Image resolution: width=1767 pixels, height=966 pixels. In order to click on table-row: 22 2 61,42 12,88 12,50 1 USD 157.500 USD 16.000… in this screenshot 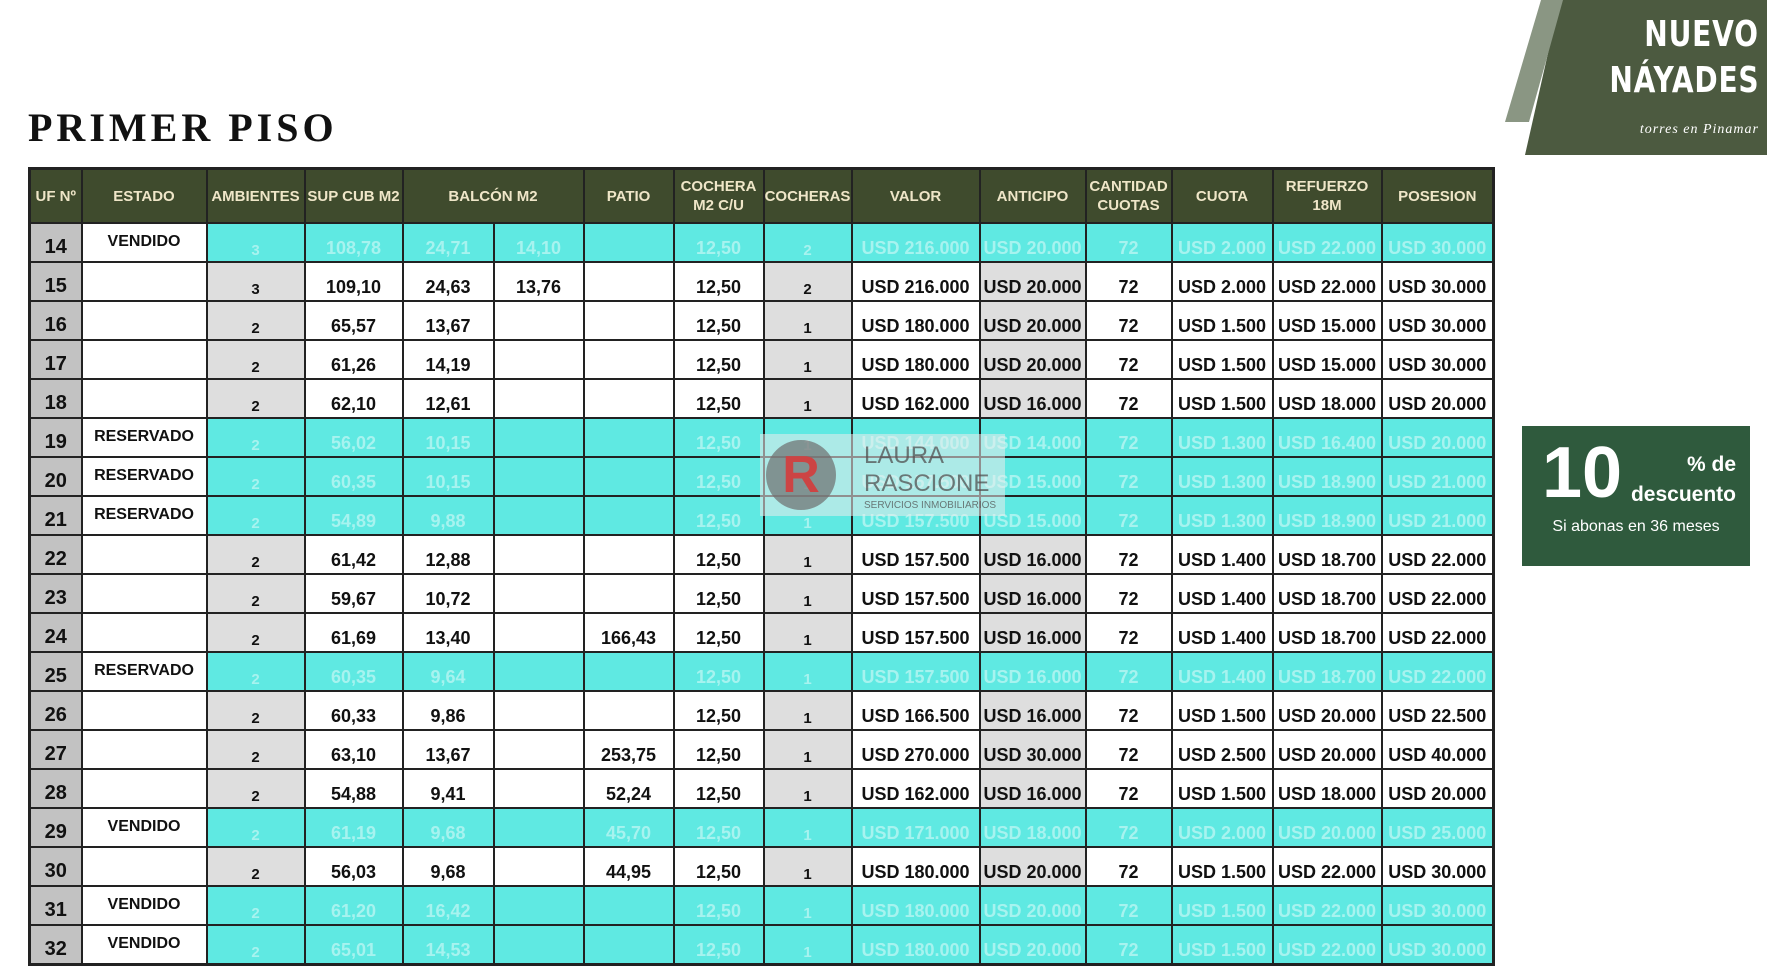, I will do `click(761, 554)`.